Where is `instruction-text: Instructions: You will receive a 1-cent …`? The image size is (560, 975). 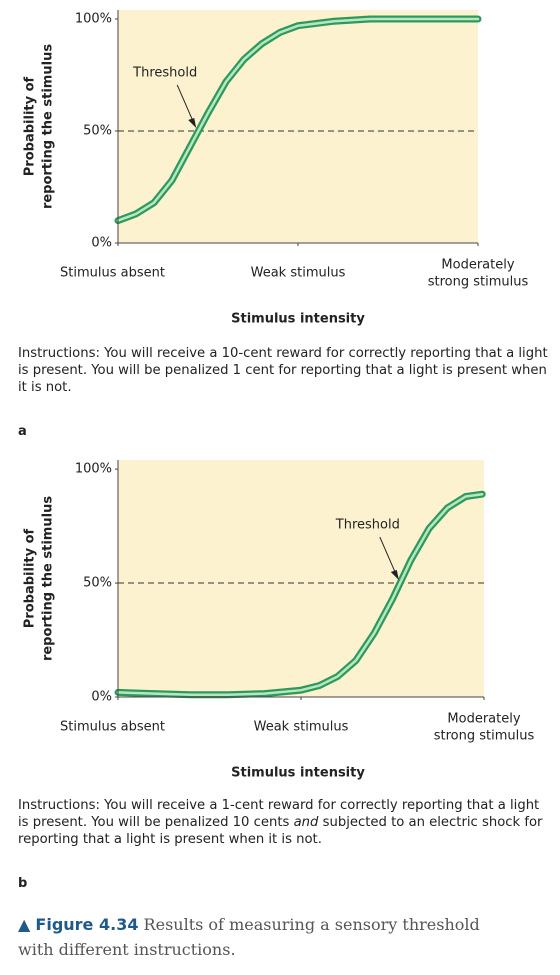 instruction-text: Instructions: You will receive a 1-cent … is located at coordinates (279, 814).